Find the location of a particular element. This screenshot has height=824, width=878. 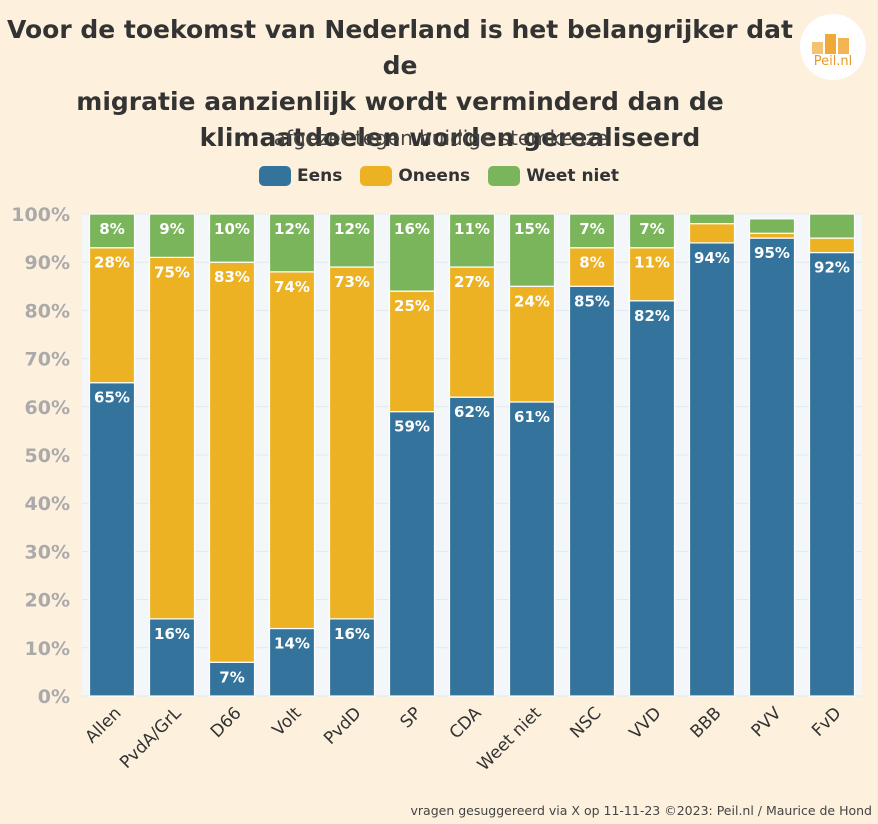

data-label: 82% is located at coordinates (652, 316).